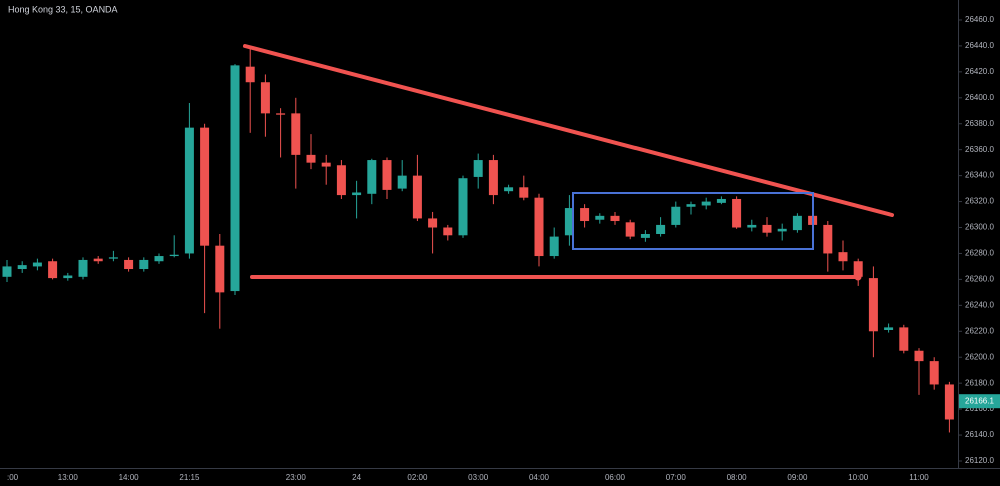 This screenshot has height=486, width=1000. What do you see at coordinates (539, 477) in the screenshot?
I see `x-tick-label: 04:00` at bounding box center [539, 477].